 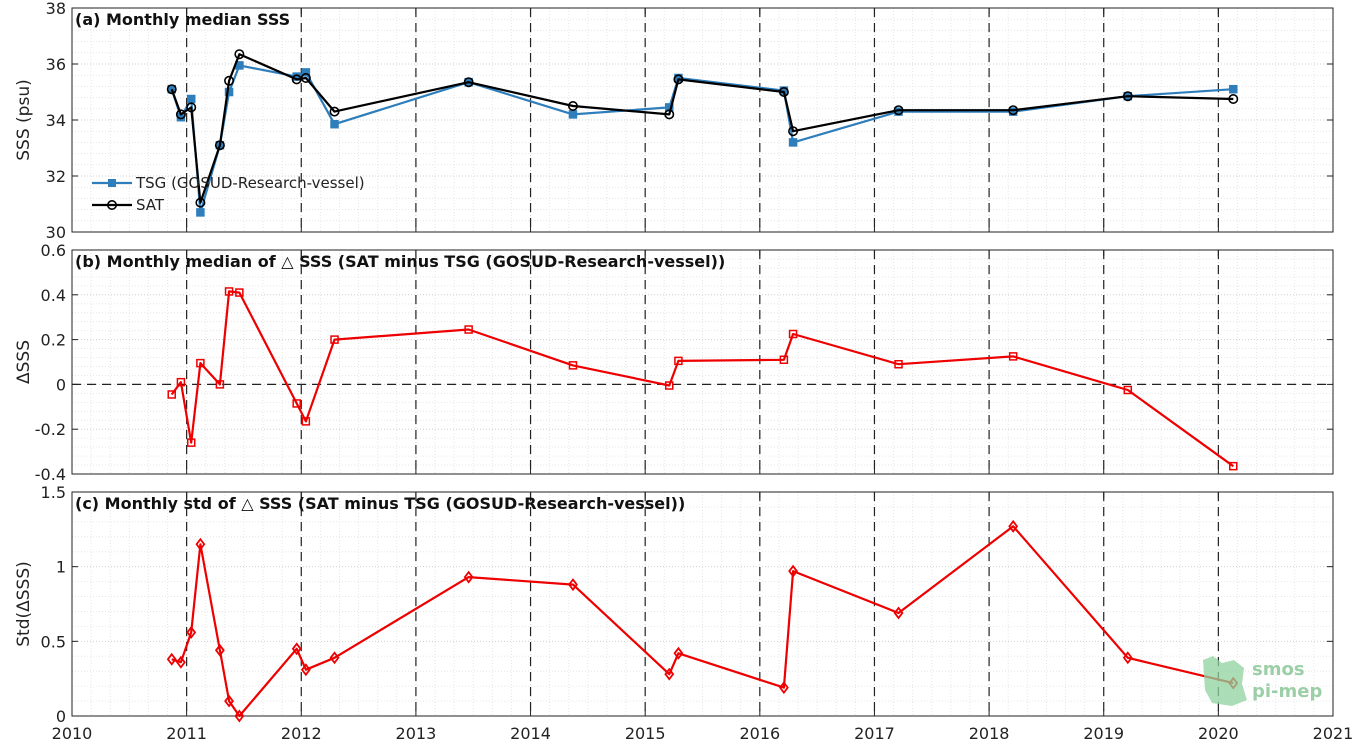 I want to click on x-tick-label: 2013, so click(x=416, y=733).